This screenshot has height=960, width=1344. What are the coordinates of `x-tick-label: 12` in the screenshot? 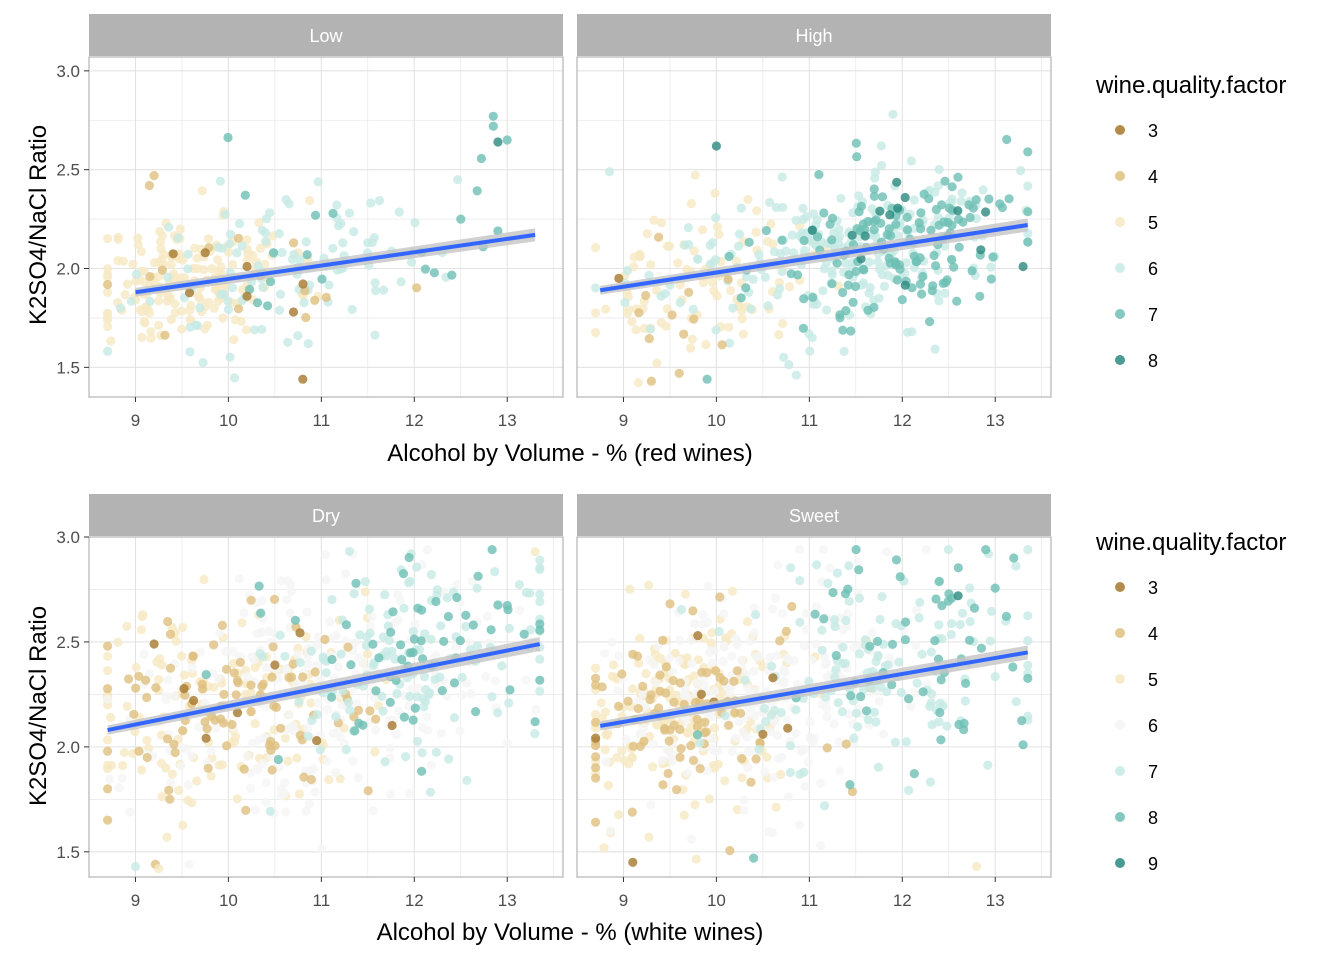 It's located at (902, 420).